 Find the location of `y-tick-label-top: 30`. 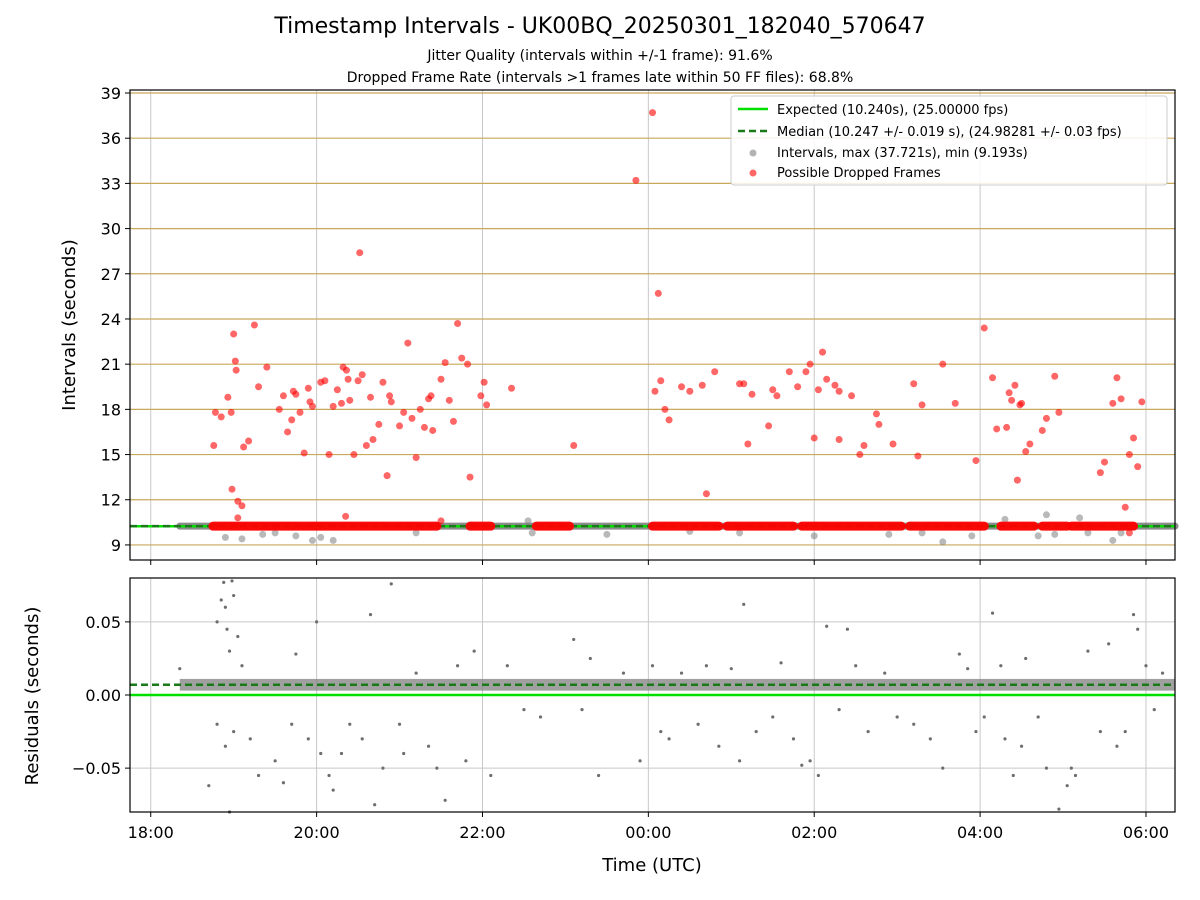

y-tick-label-top: 30 is located at coordinates (111, 229).